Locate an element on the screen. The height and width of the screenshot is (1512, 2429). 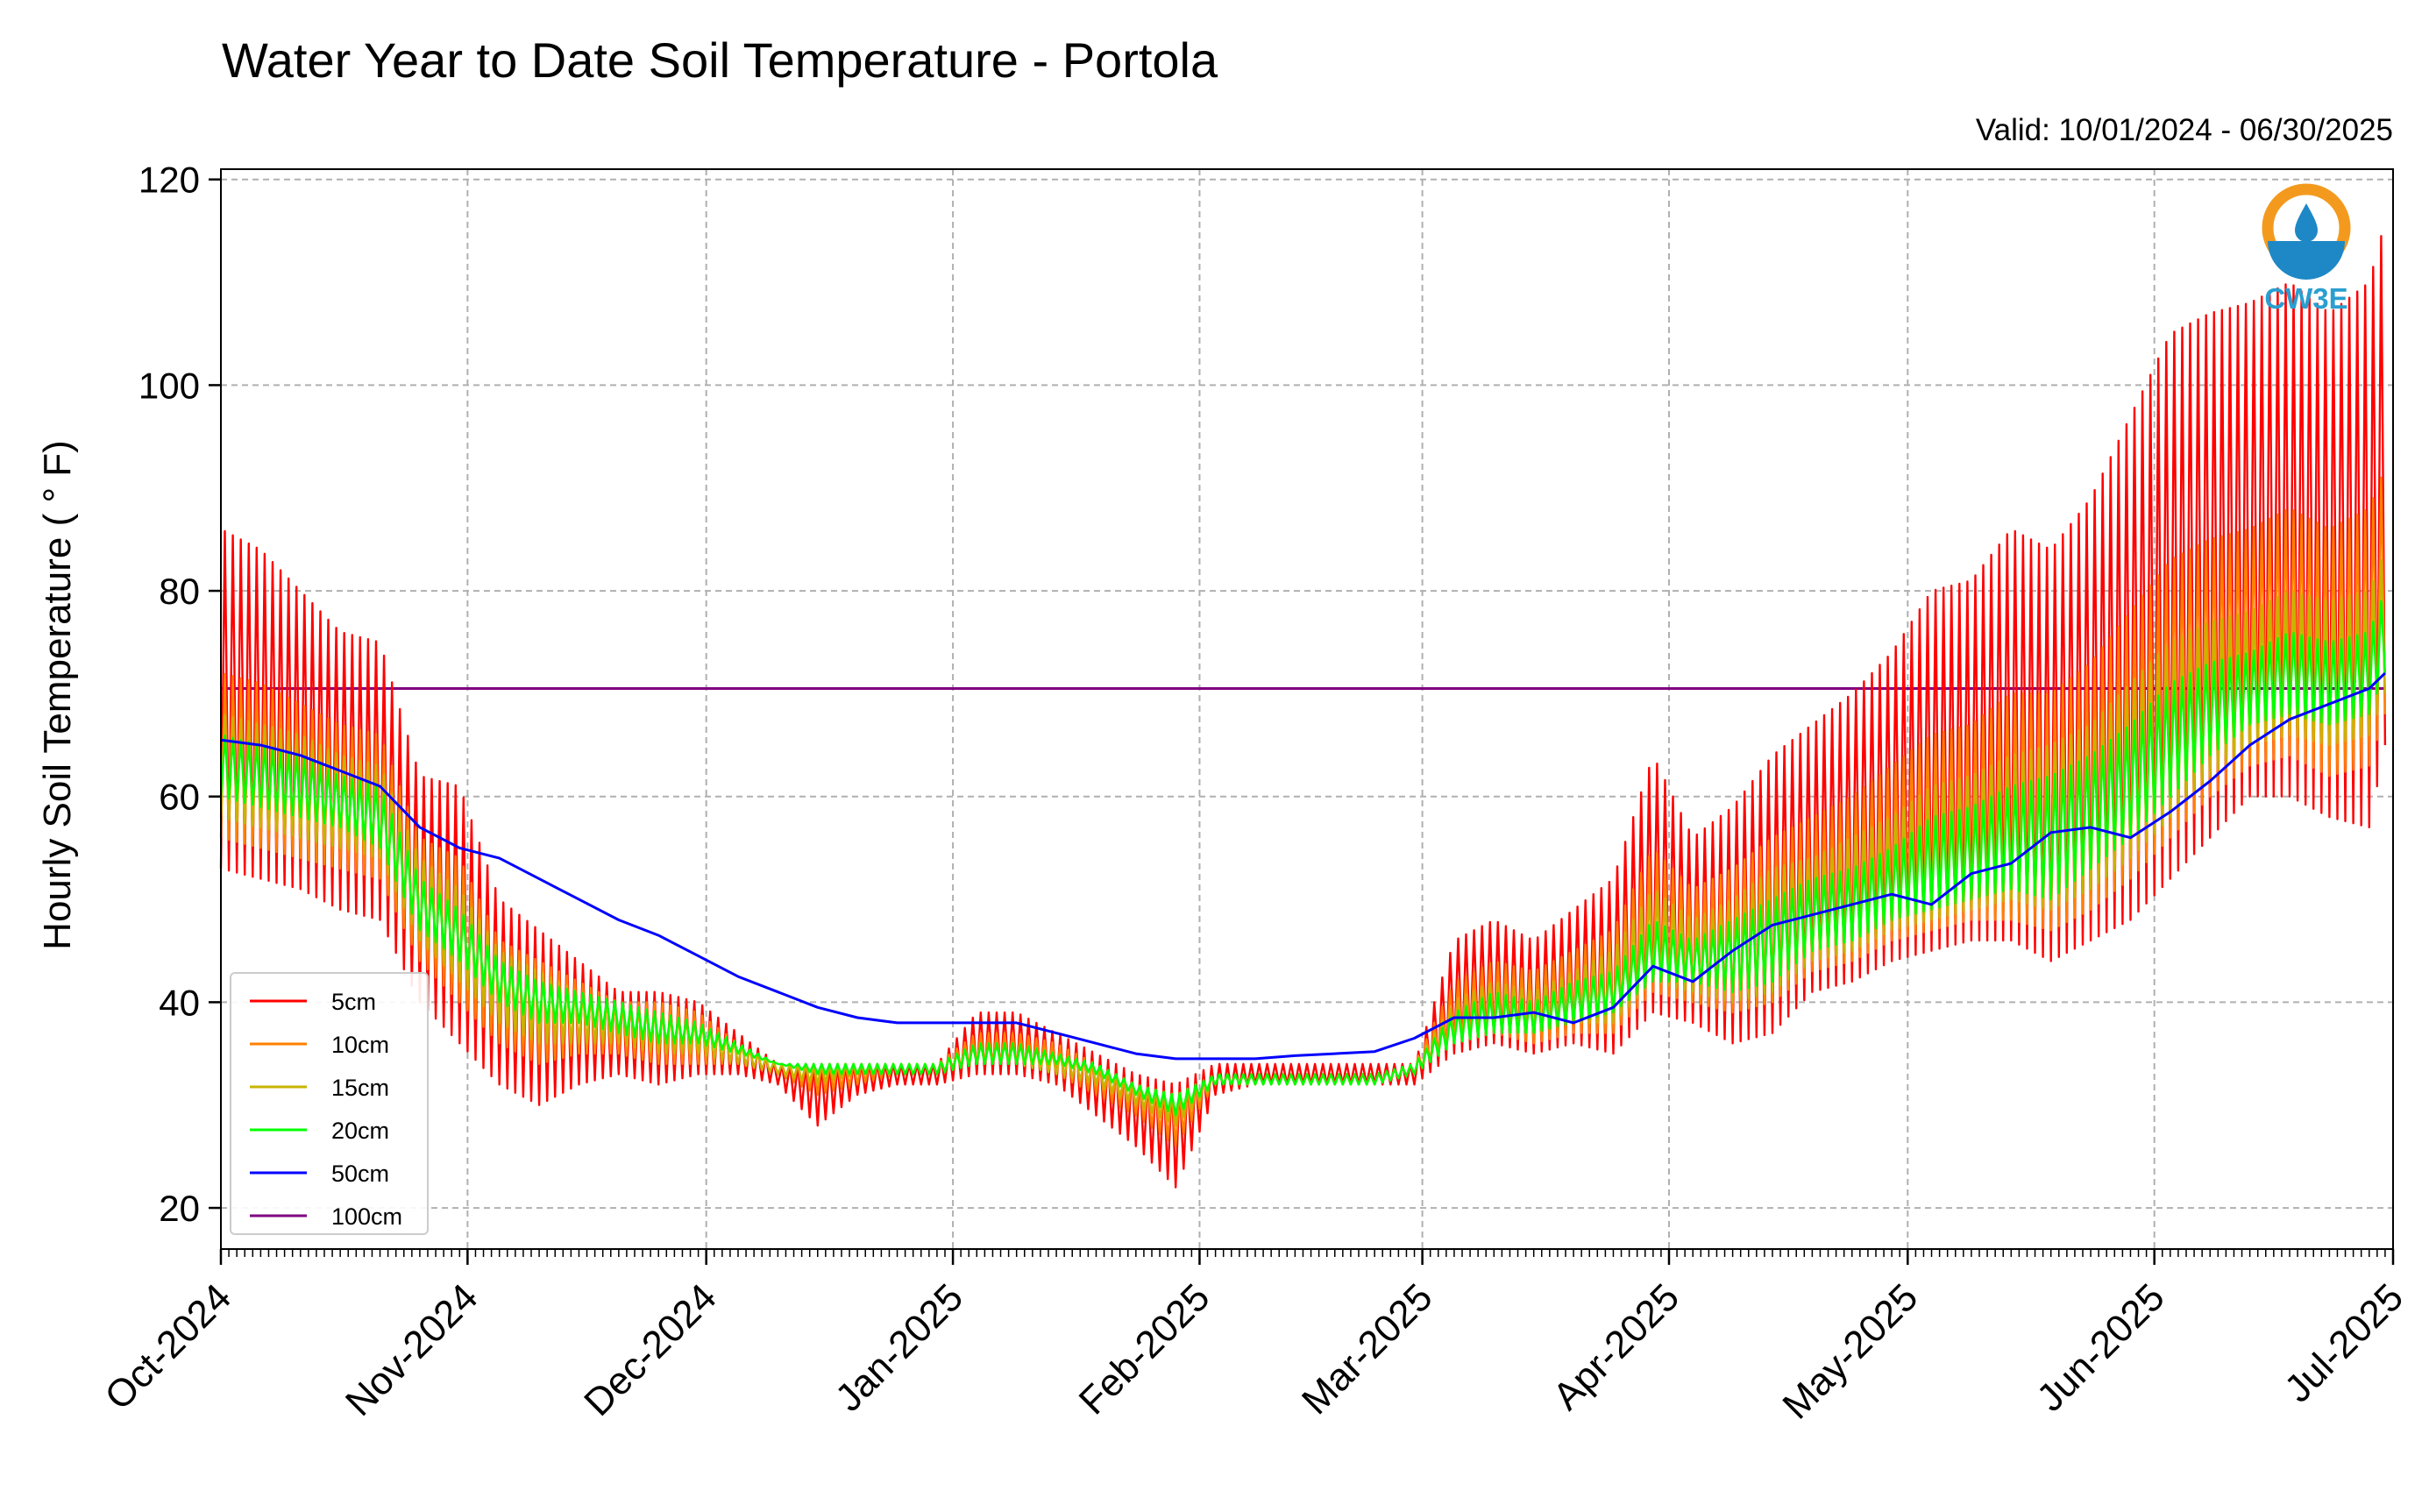
legend: 5cm 10cm 15cm 20cm 50cm 100cm is located at coordinates (330, 1103).